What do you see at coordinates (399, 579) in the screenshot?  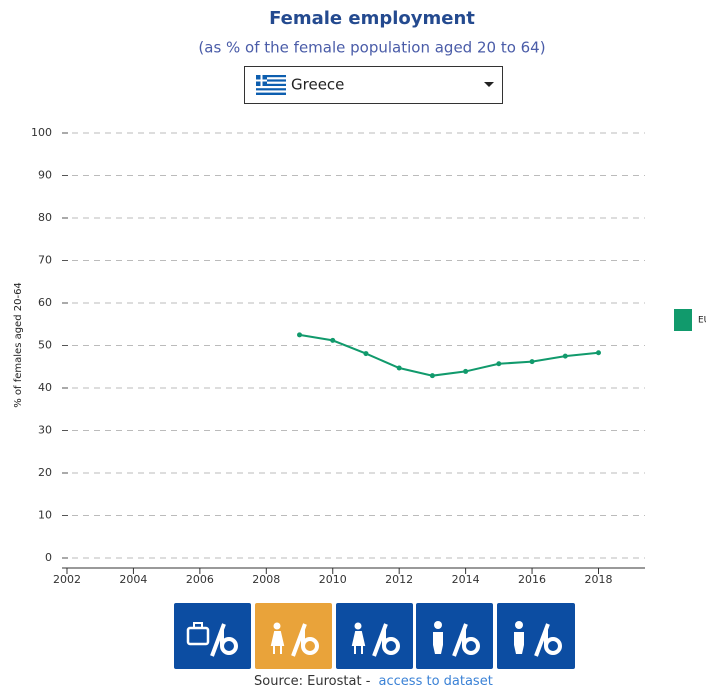 I see `x-tick-label: 2012` at bounding box center [399, 579].